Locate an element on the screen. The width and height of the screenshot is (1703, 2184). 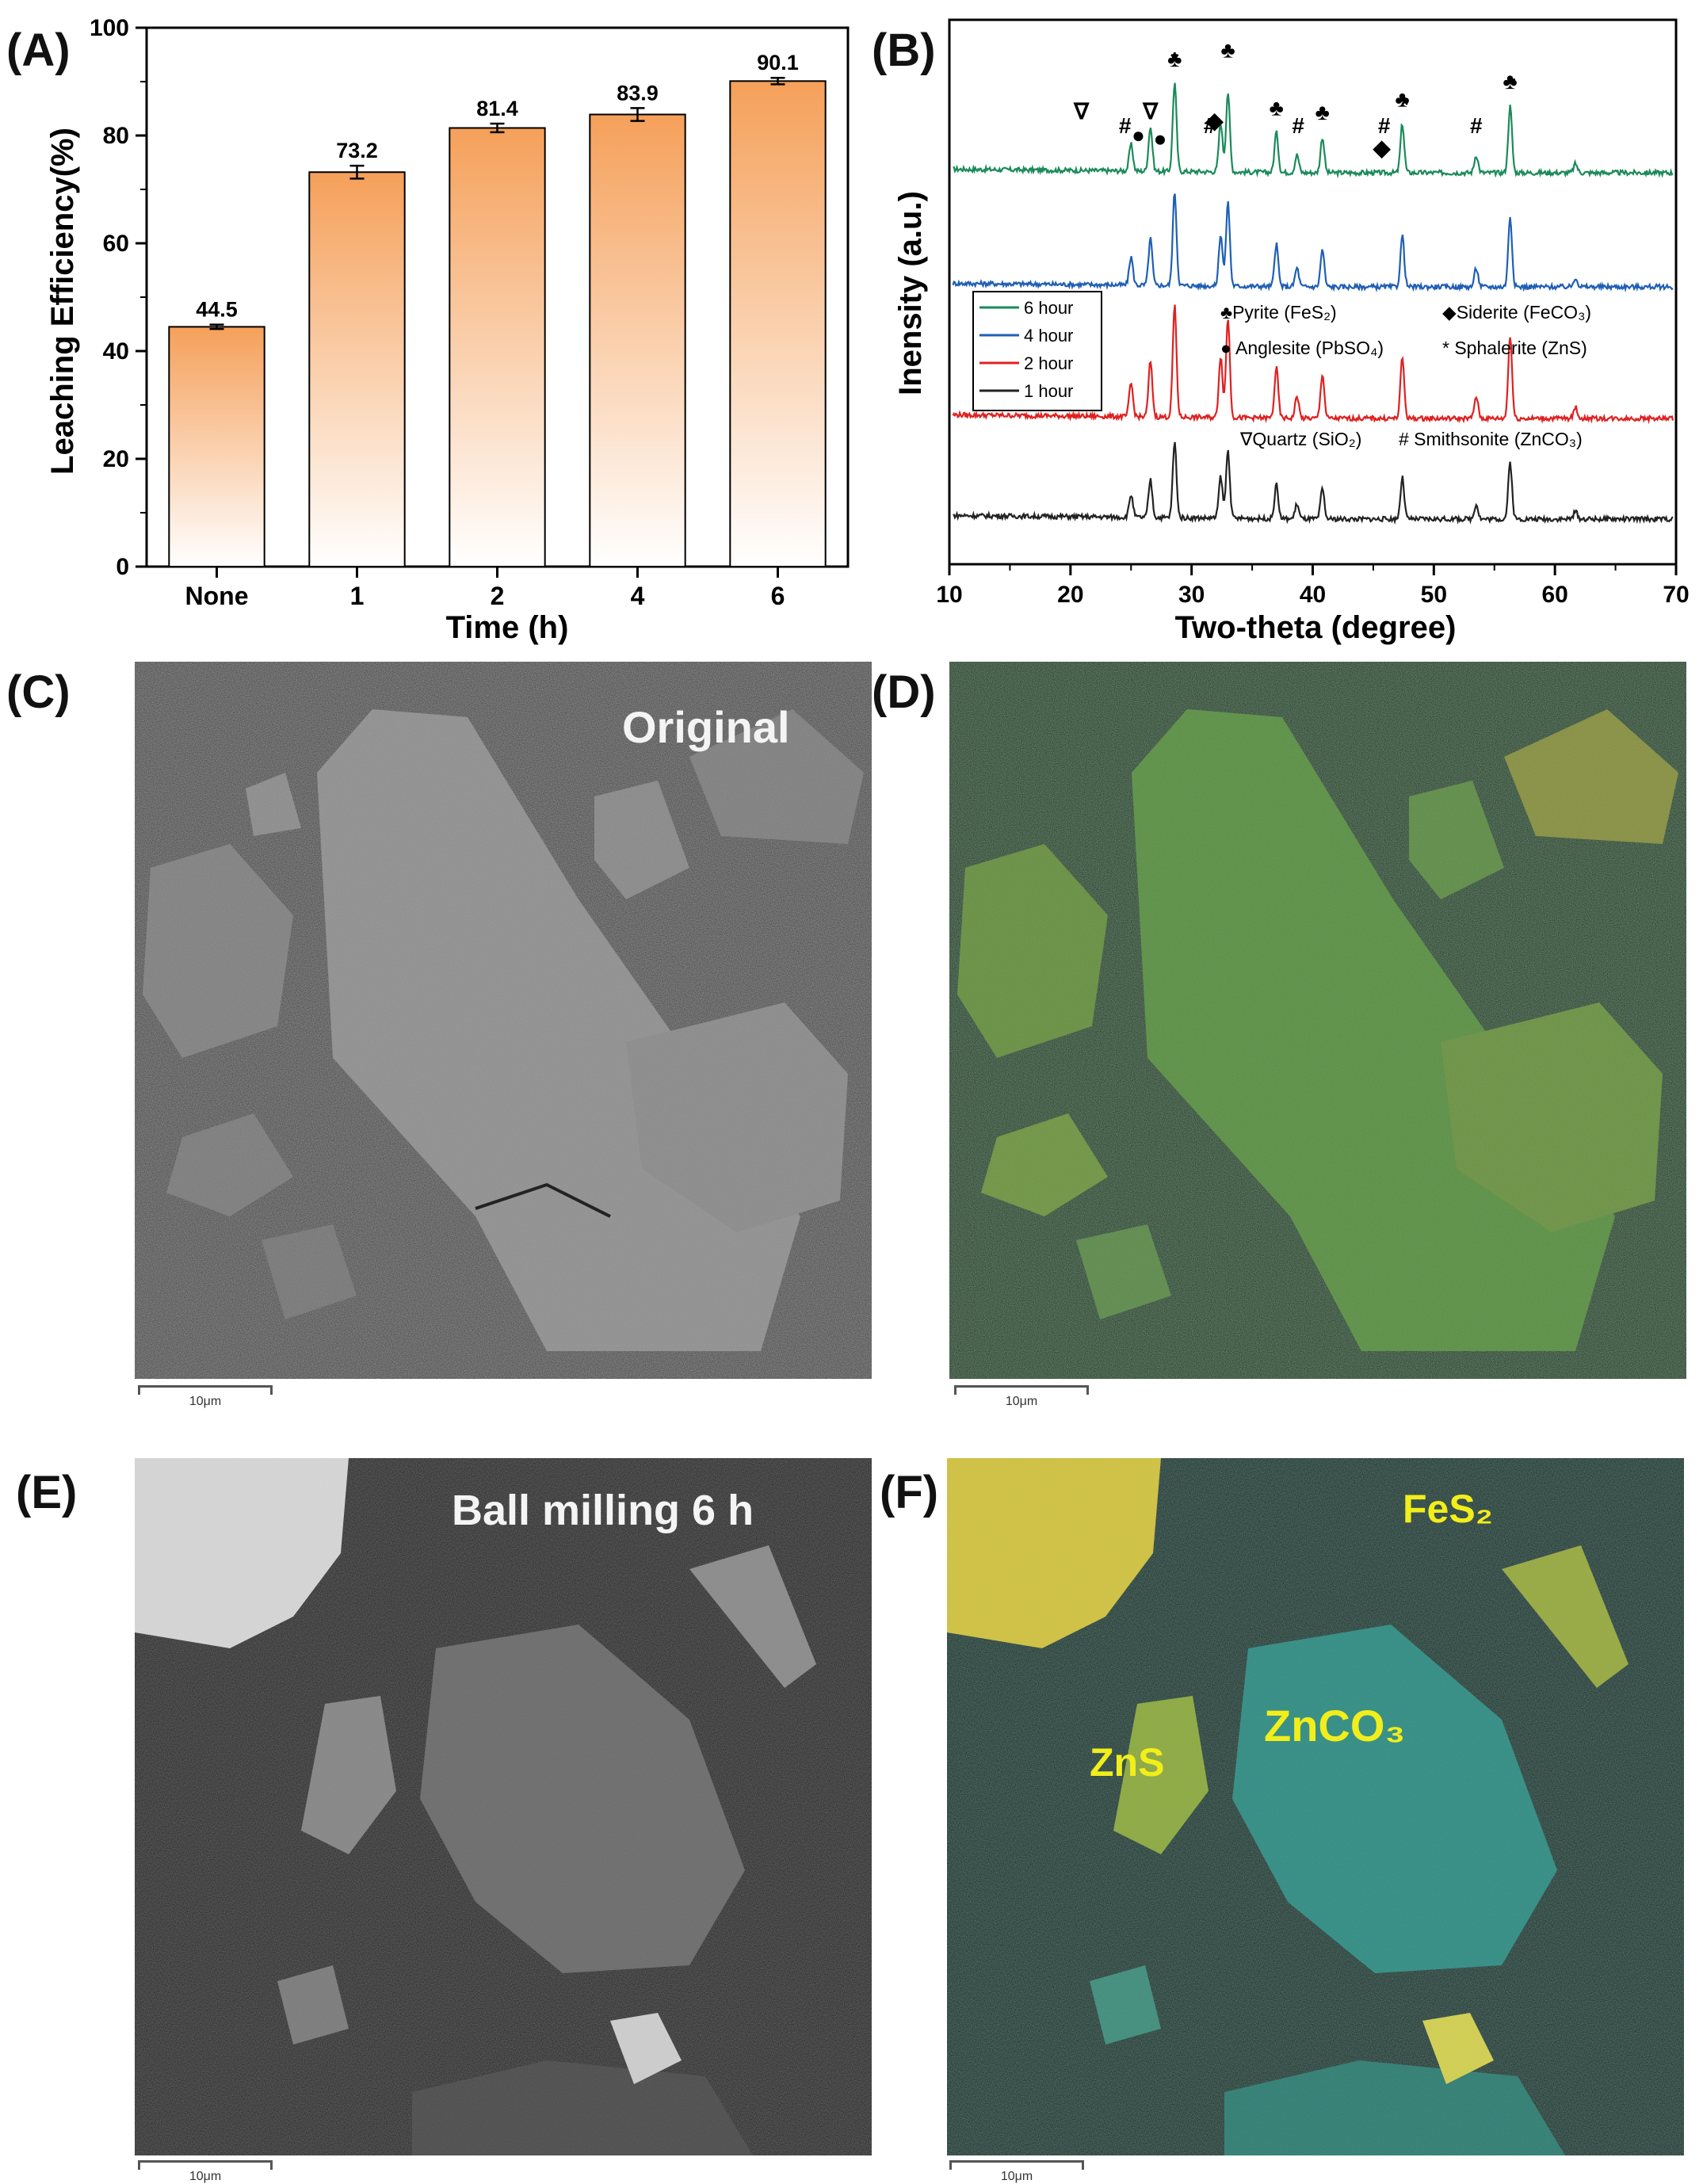
phase-legend-entry: ♣Pyrite (FeS₂) is located at coordinates (1278, 312).